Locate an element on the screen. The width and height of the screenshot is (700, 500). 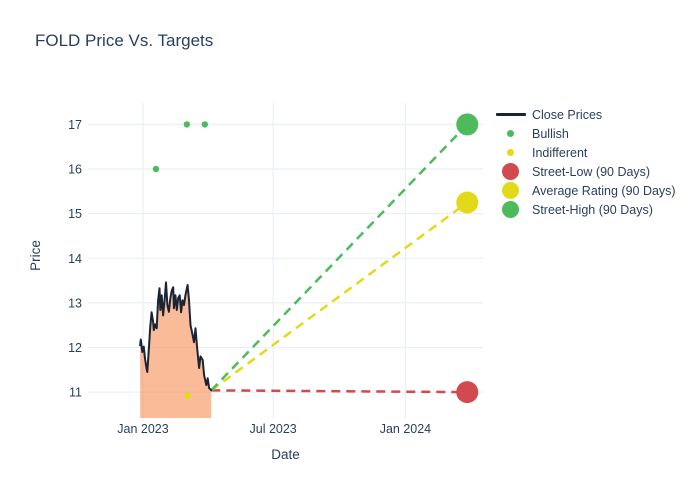
x-tick-label: Jul 2023 is located at coordinates (273, 429).